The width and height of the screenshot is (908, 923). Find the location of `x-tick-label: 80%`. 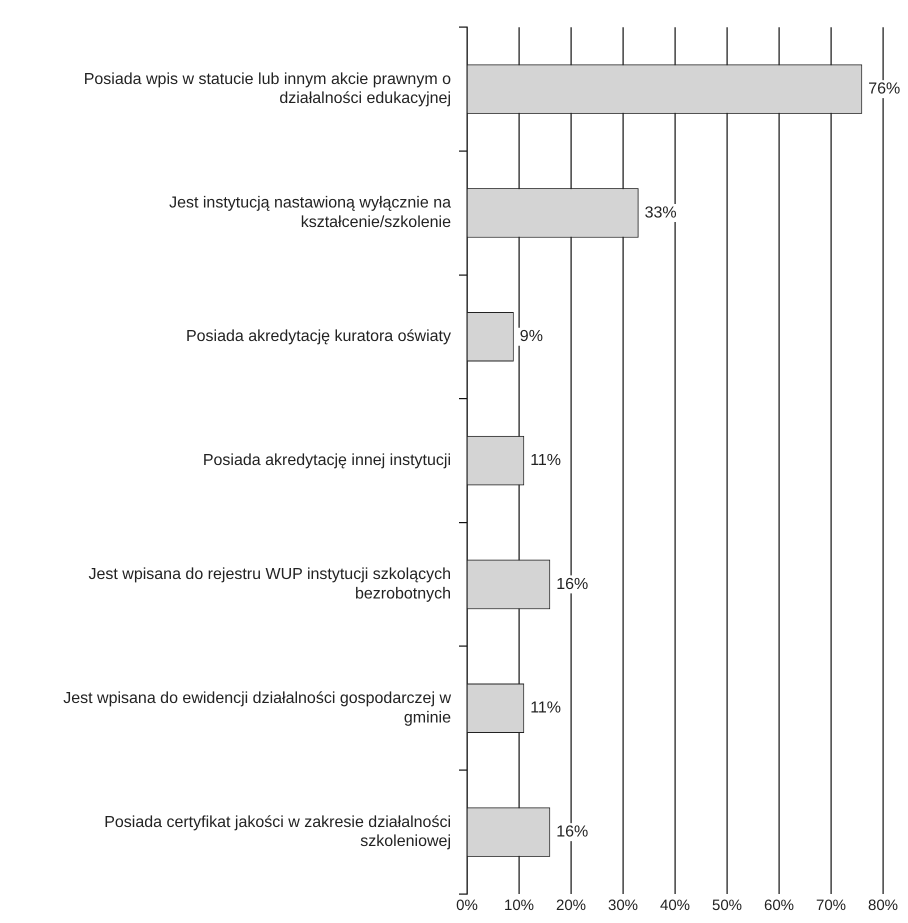

x-tick-label: 80% is located at coordinates (883, 905).